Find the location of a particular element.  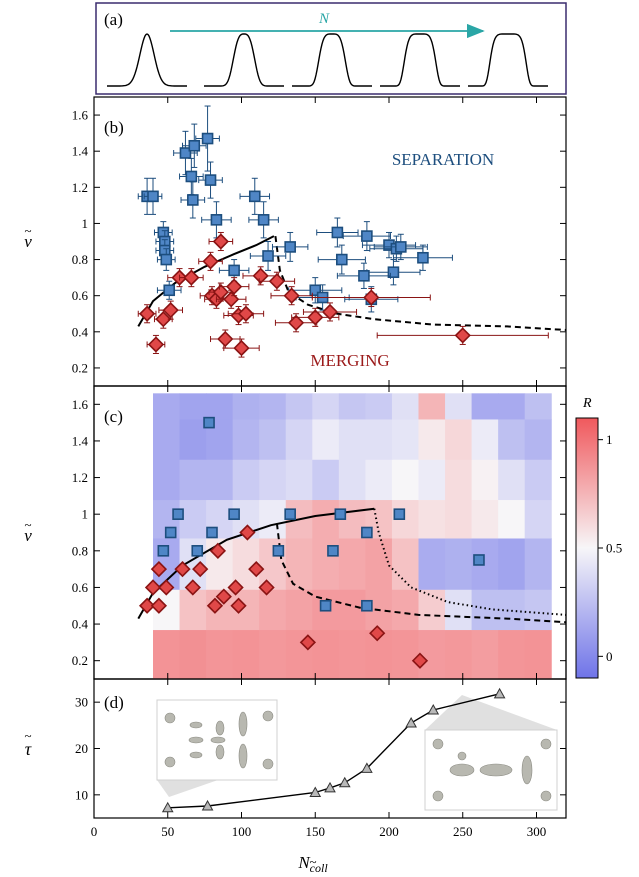

colorbar-gradient is located at coordinates (587, 548).